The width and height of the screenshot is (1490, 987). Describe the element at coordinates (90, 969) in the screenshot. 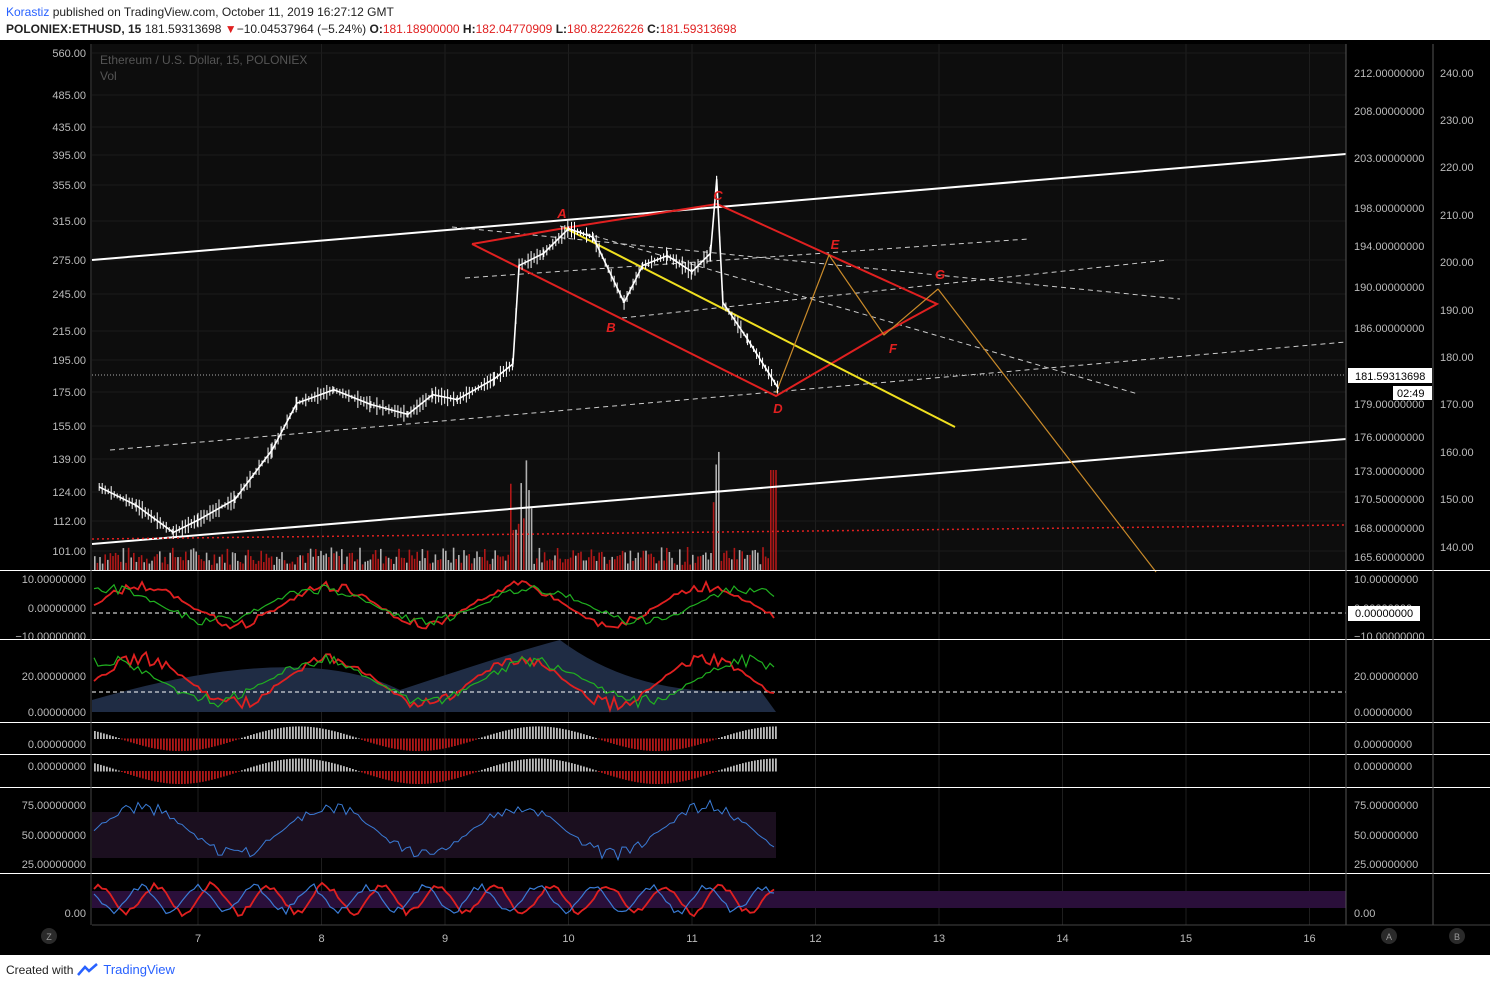

I see `footer: Created with TradingView` at that location.